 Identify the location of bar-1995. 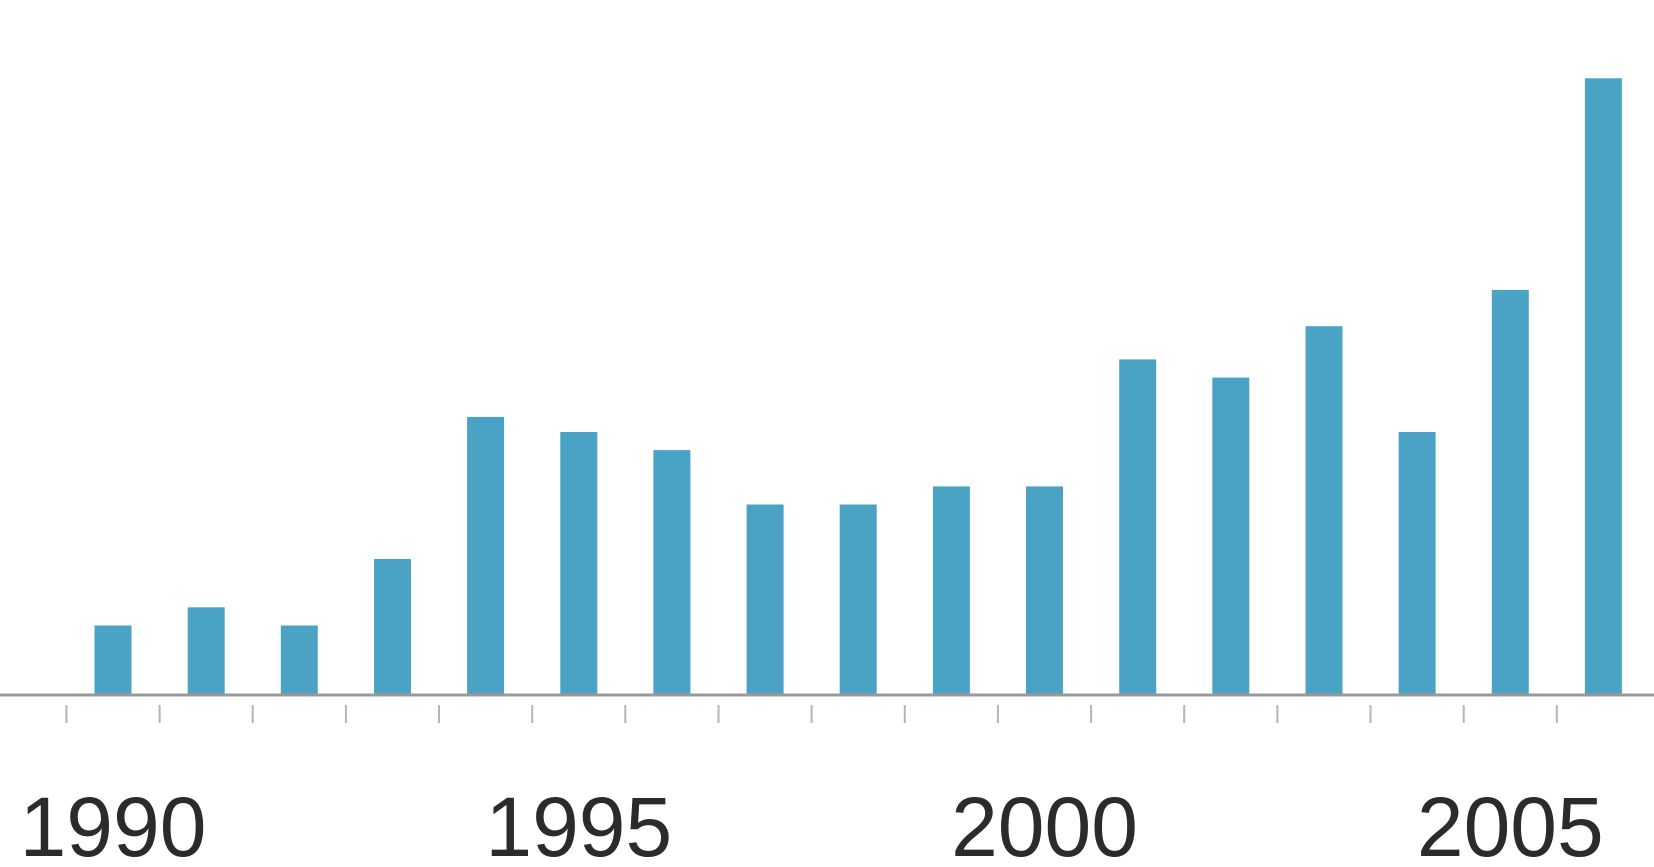
(579, 563).